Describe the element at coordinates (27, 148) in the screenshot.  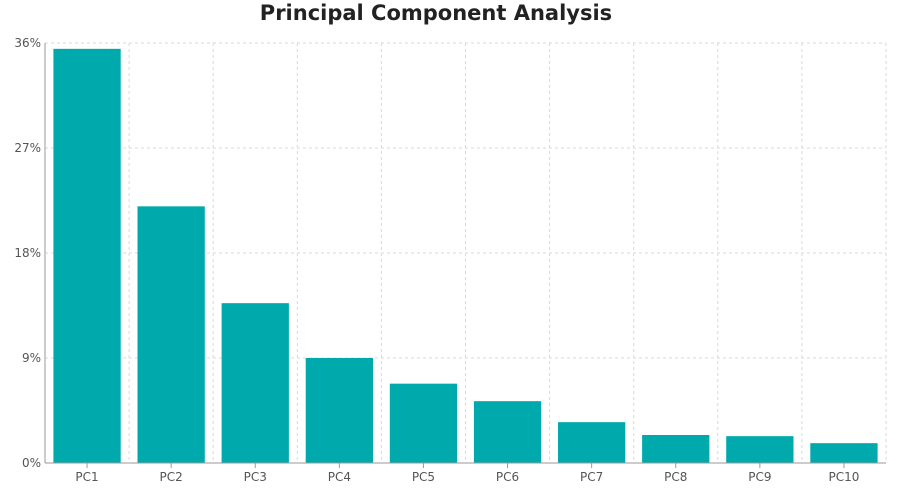
I see `y-tick-label: 27%` at that location.